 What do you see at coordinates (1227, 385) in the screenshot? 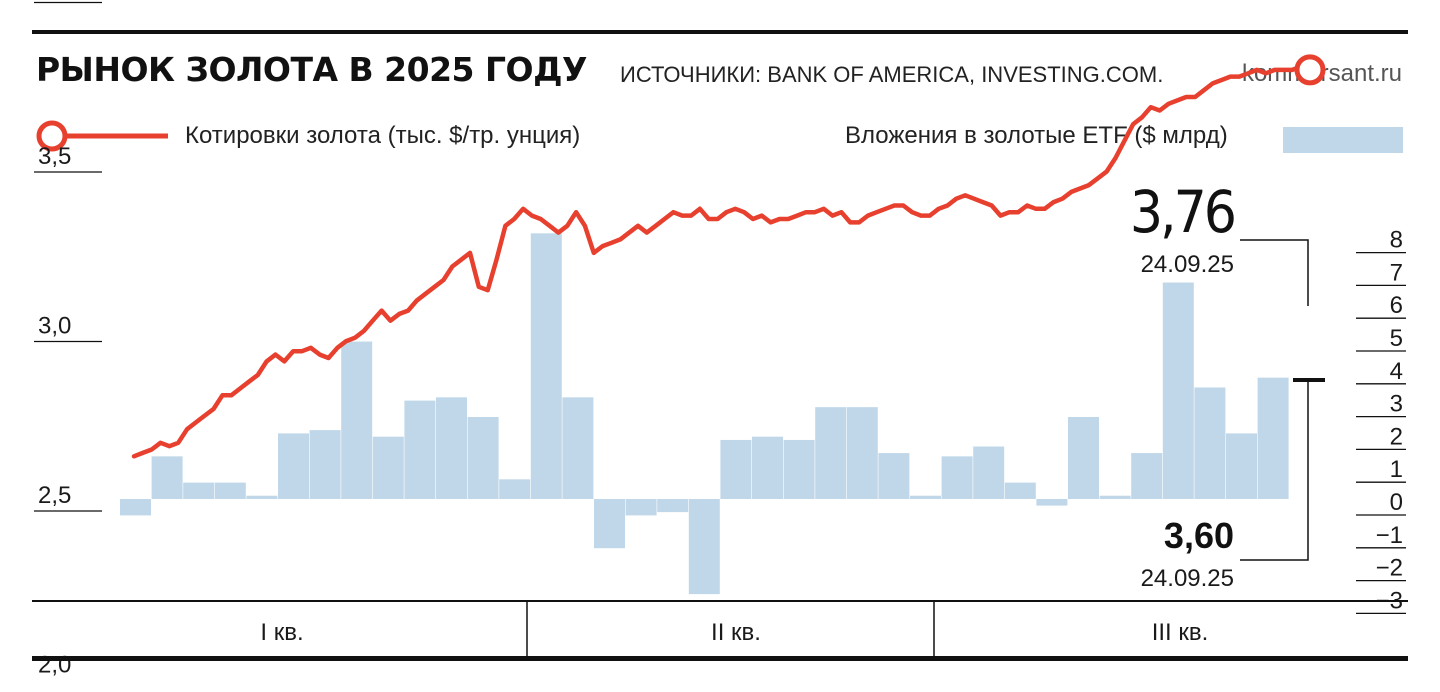
I see `annotations: 3,76 24.09.25 3,60 24.09.25` at bounding box center [1227, 385].